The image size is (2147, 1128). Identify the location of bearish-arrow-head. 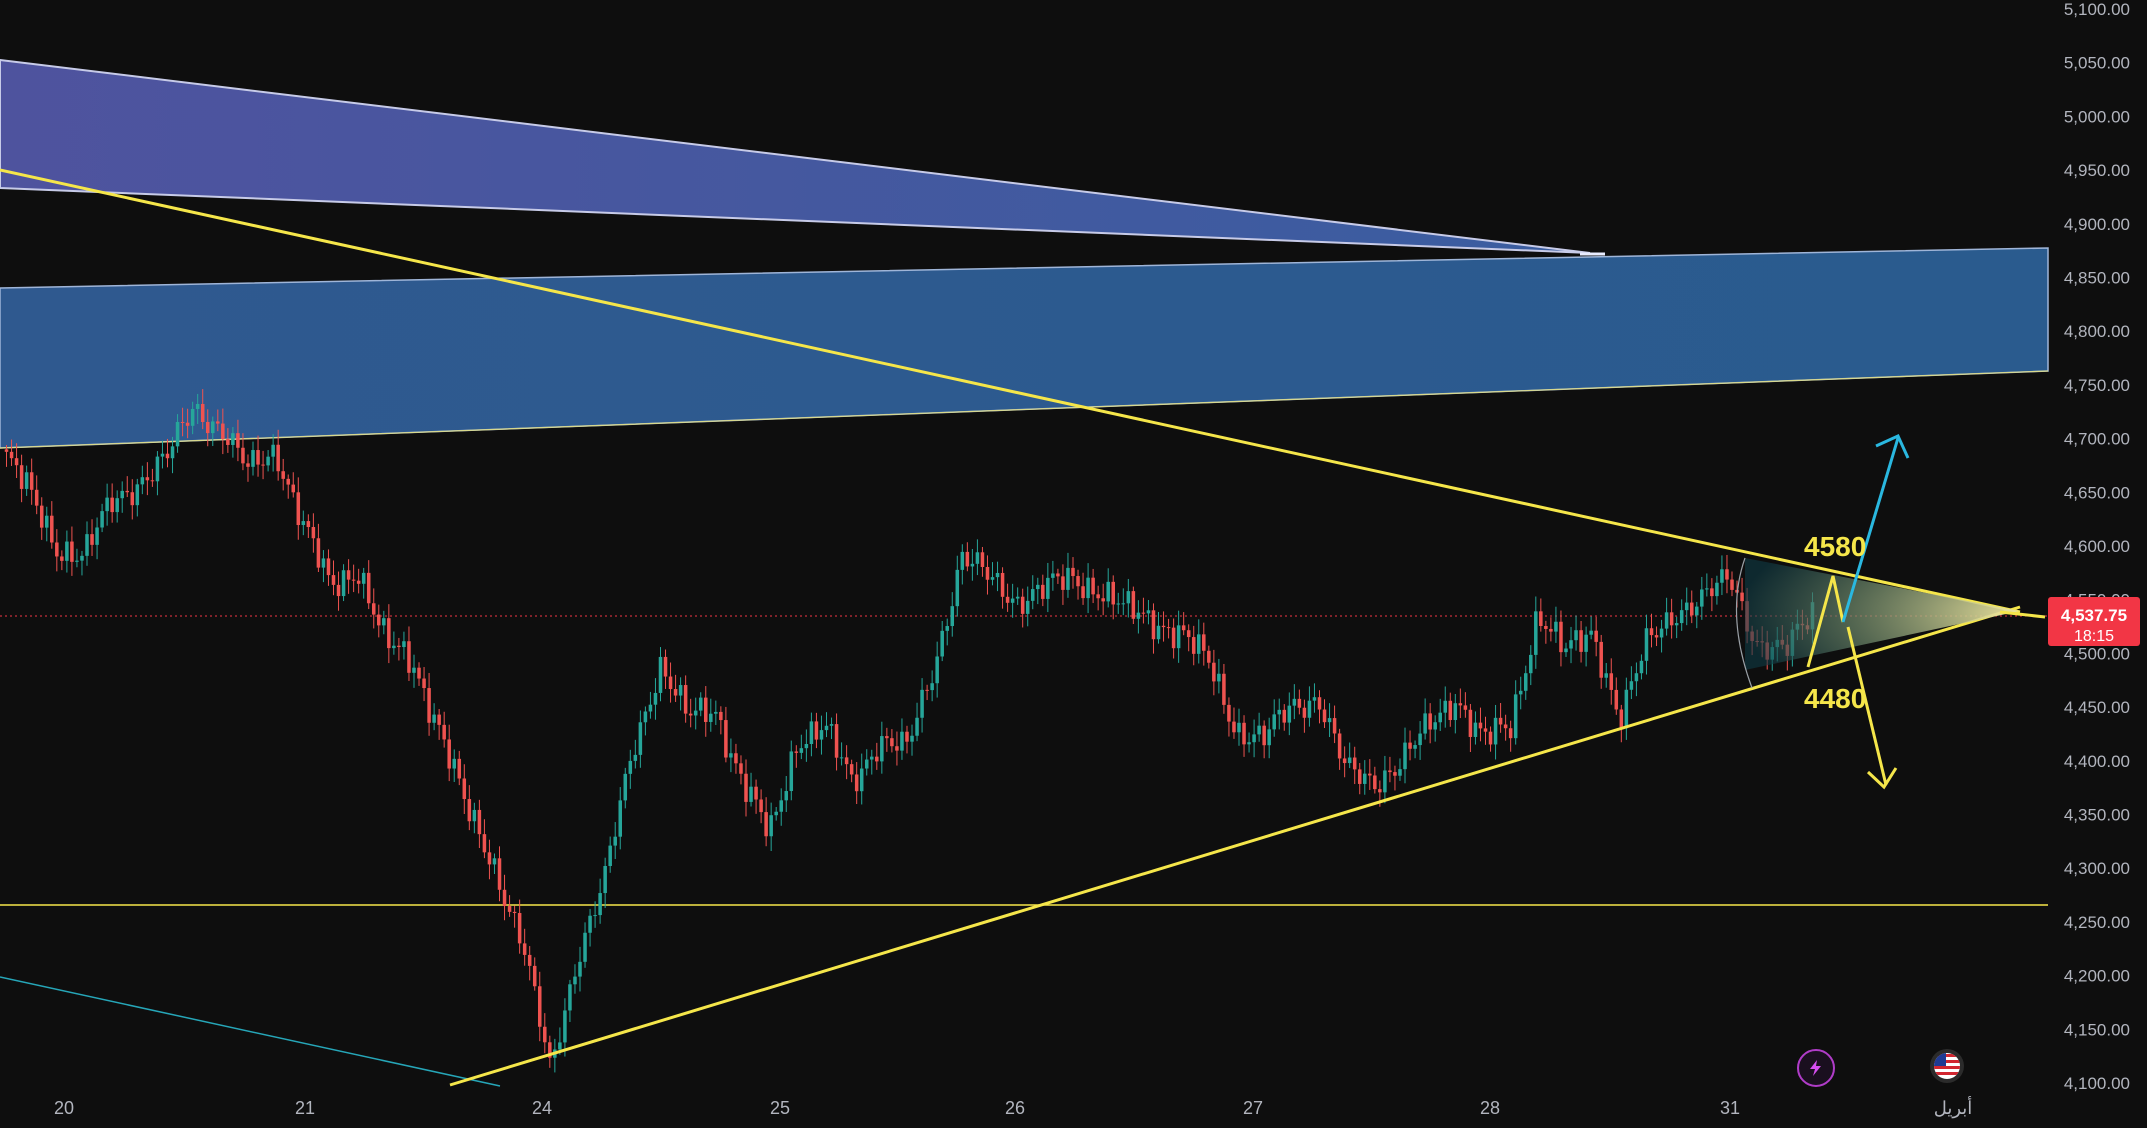
(1882, 778).